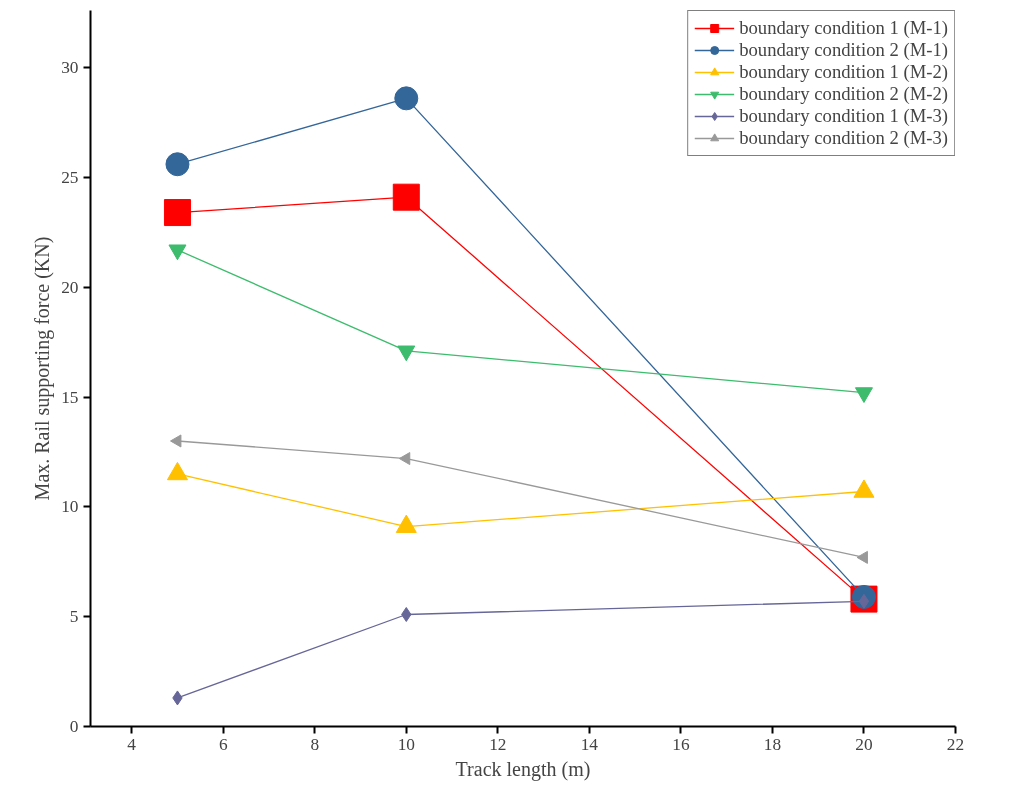  What do you see at coordinates (70, 287) in the screenshot?
I see `y-tick-label: 20` at bounding box center [70, 287].